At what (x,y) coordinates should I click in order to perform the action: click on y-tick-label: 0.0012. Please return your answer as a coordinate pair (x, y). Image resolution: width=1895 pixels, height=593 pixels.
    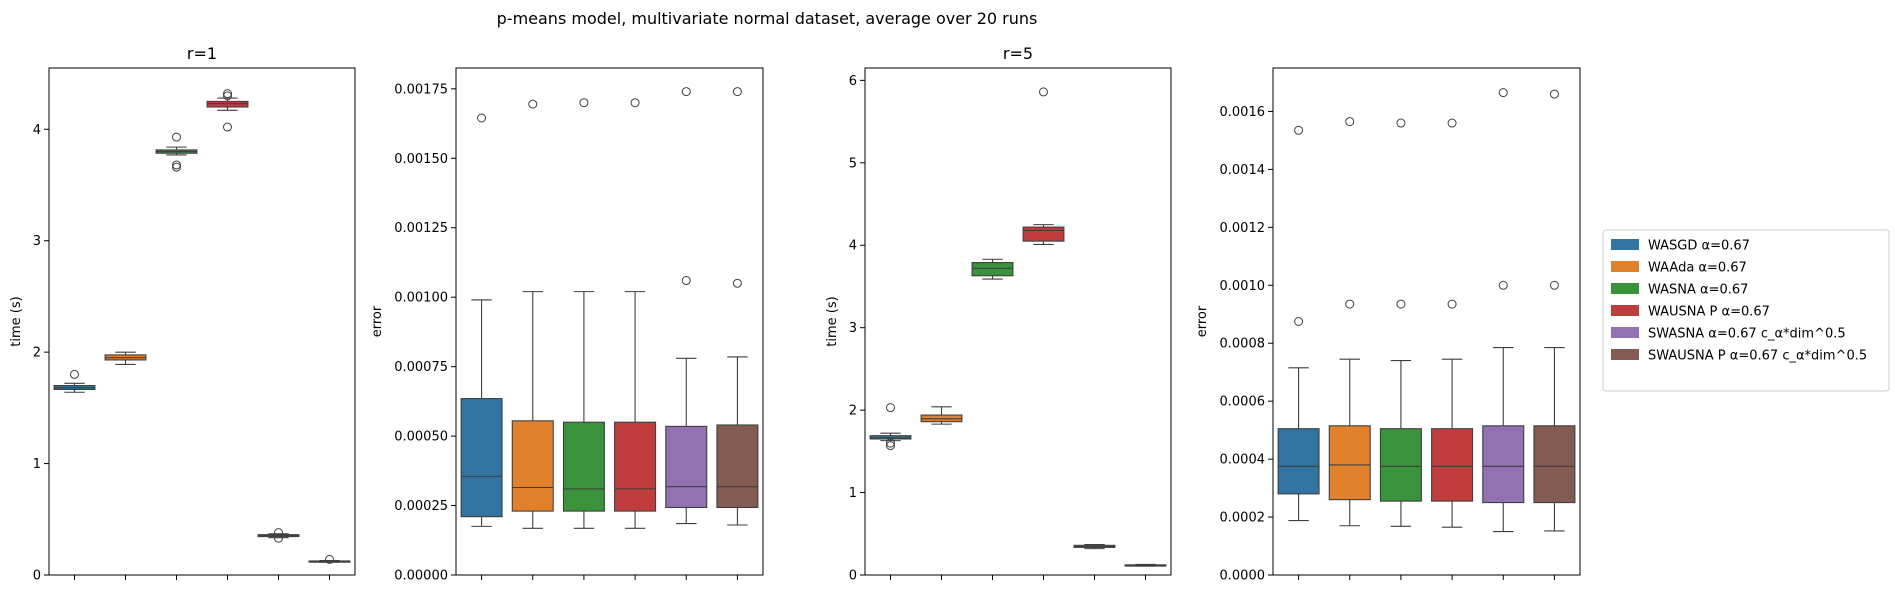
    Looking at the image, I should click on (1243, 228).